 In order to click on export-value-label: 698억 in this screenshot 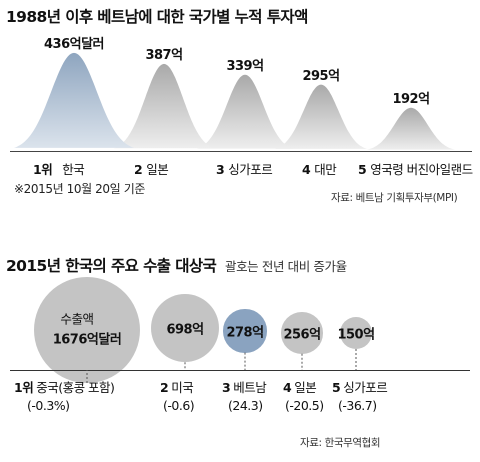, I will do `click(185, 330)`.